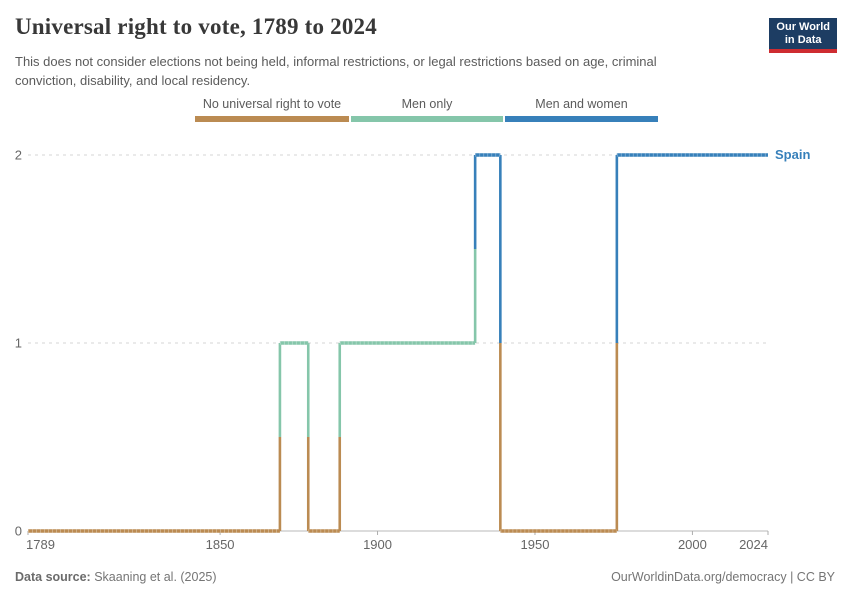 The height and width of the screenshot is (600, 850). What do you see at coordinates (581, 104) in the screenshot?
I see `legend-label: Men and women` at bounding box center [581, 104].